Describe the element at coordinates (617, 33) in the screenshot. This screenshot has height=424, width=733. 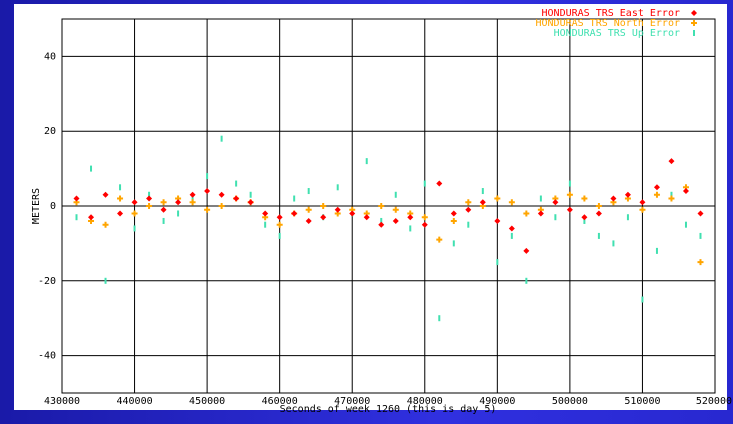
I see `legend-label: HONDURAS TRS Up Error` at that location.